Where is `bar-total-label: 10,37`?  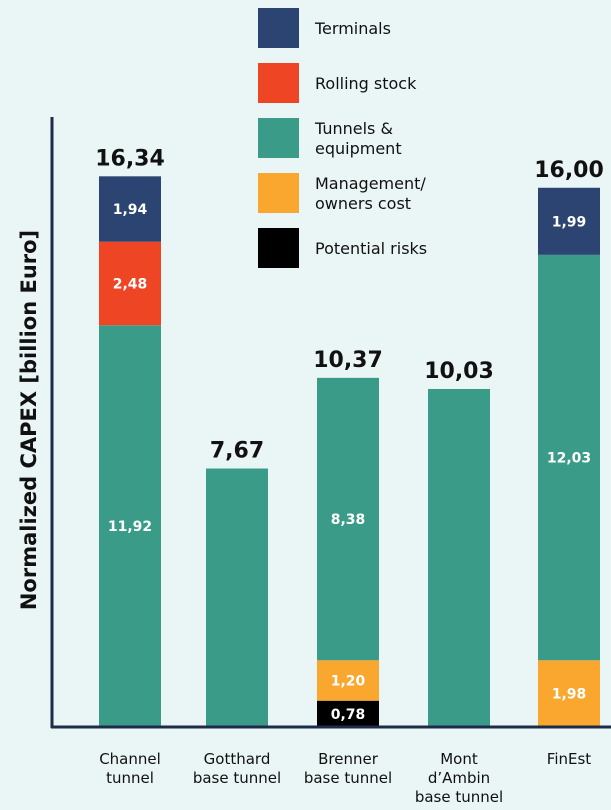 bar-total-label: 10,37 is located at coordinates (348, 360).